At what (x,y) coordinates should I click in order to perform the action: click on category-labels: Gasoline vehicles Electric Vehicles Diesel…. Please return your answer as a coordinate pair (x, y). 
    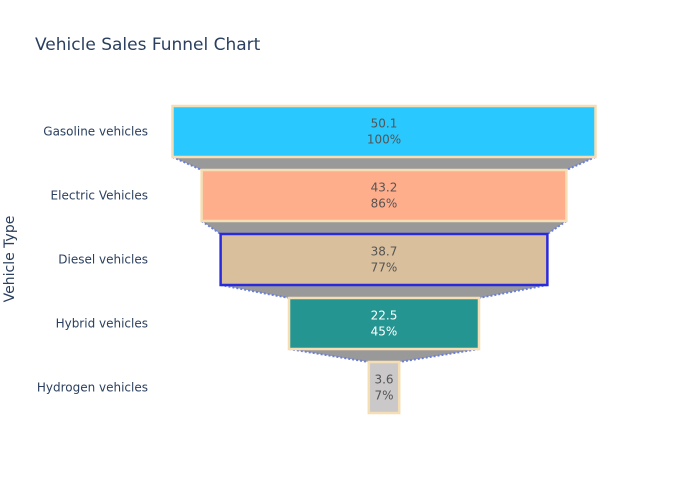
    Looking at the image, I should click on (92, 260).